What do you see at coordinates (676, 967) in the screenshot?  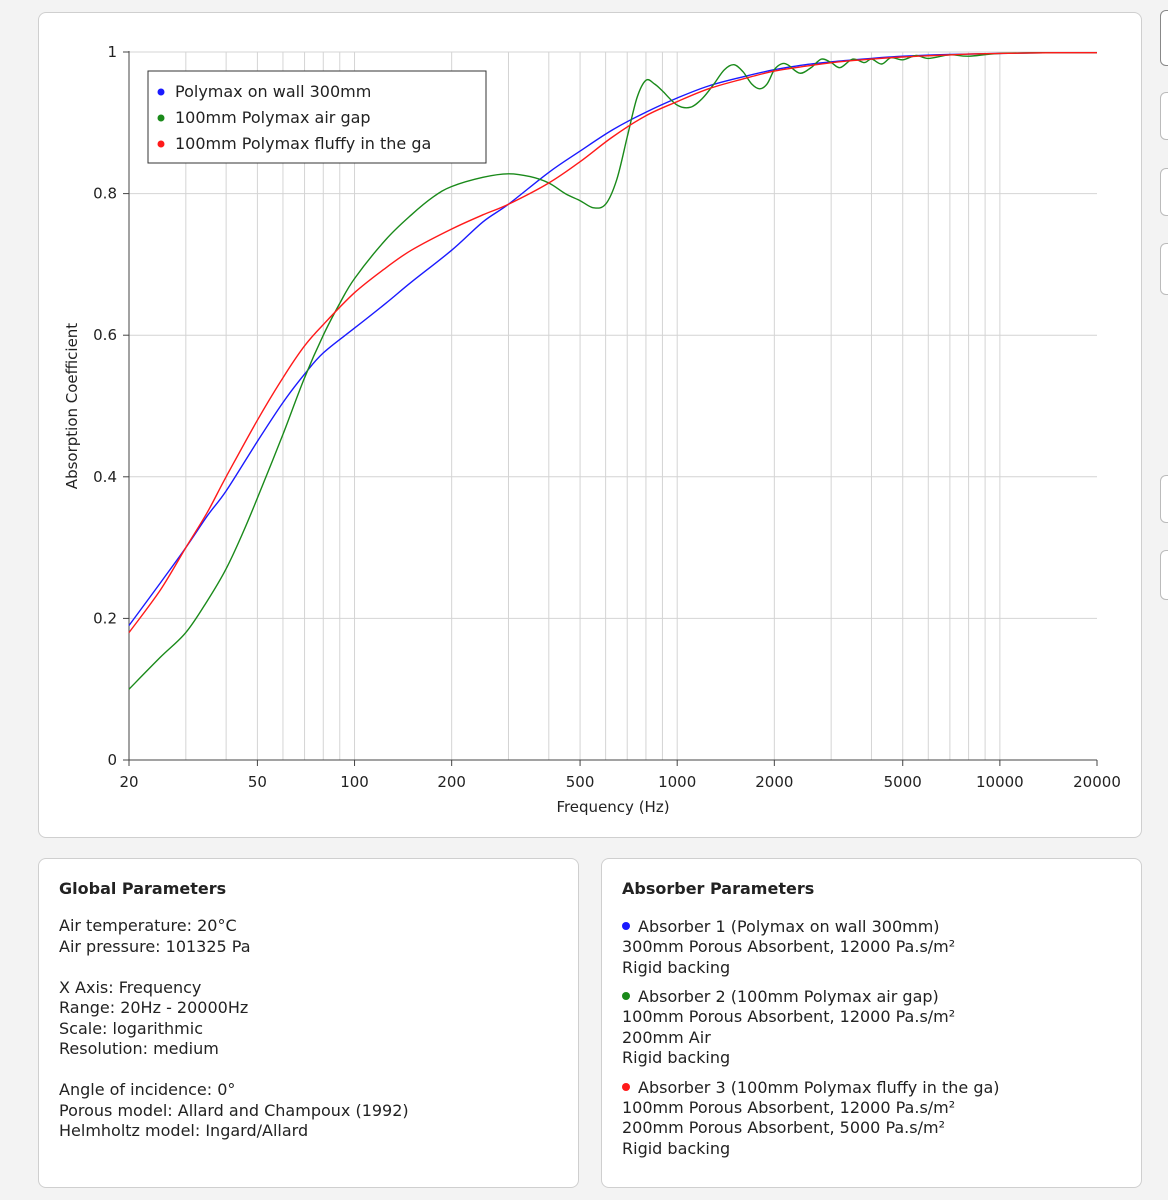 I see `absorber-1-layer: Rigid backing` at bounding box center [676, 967].